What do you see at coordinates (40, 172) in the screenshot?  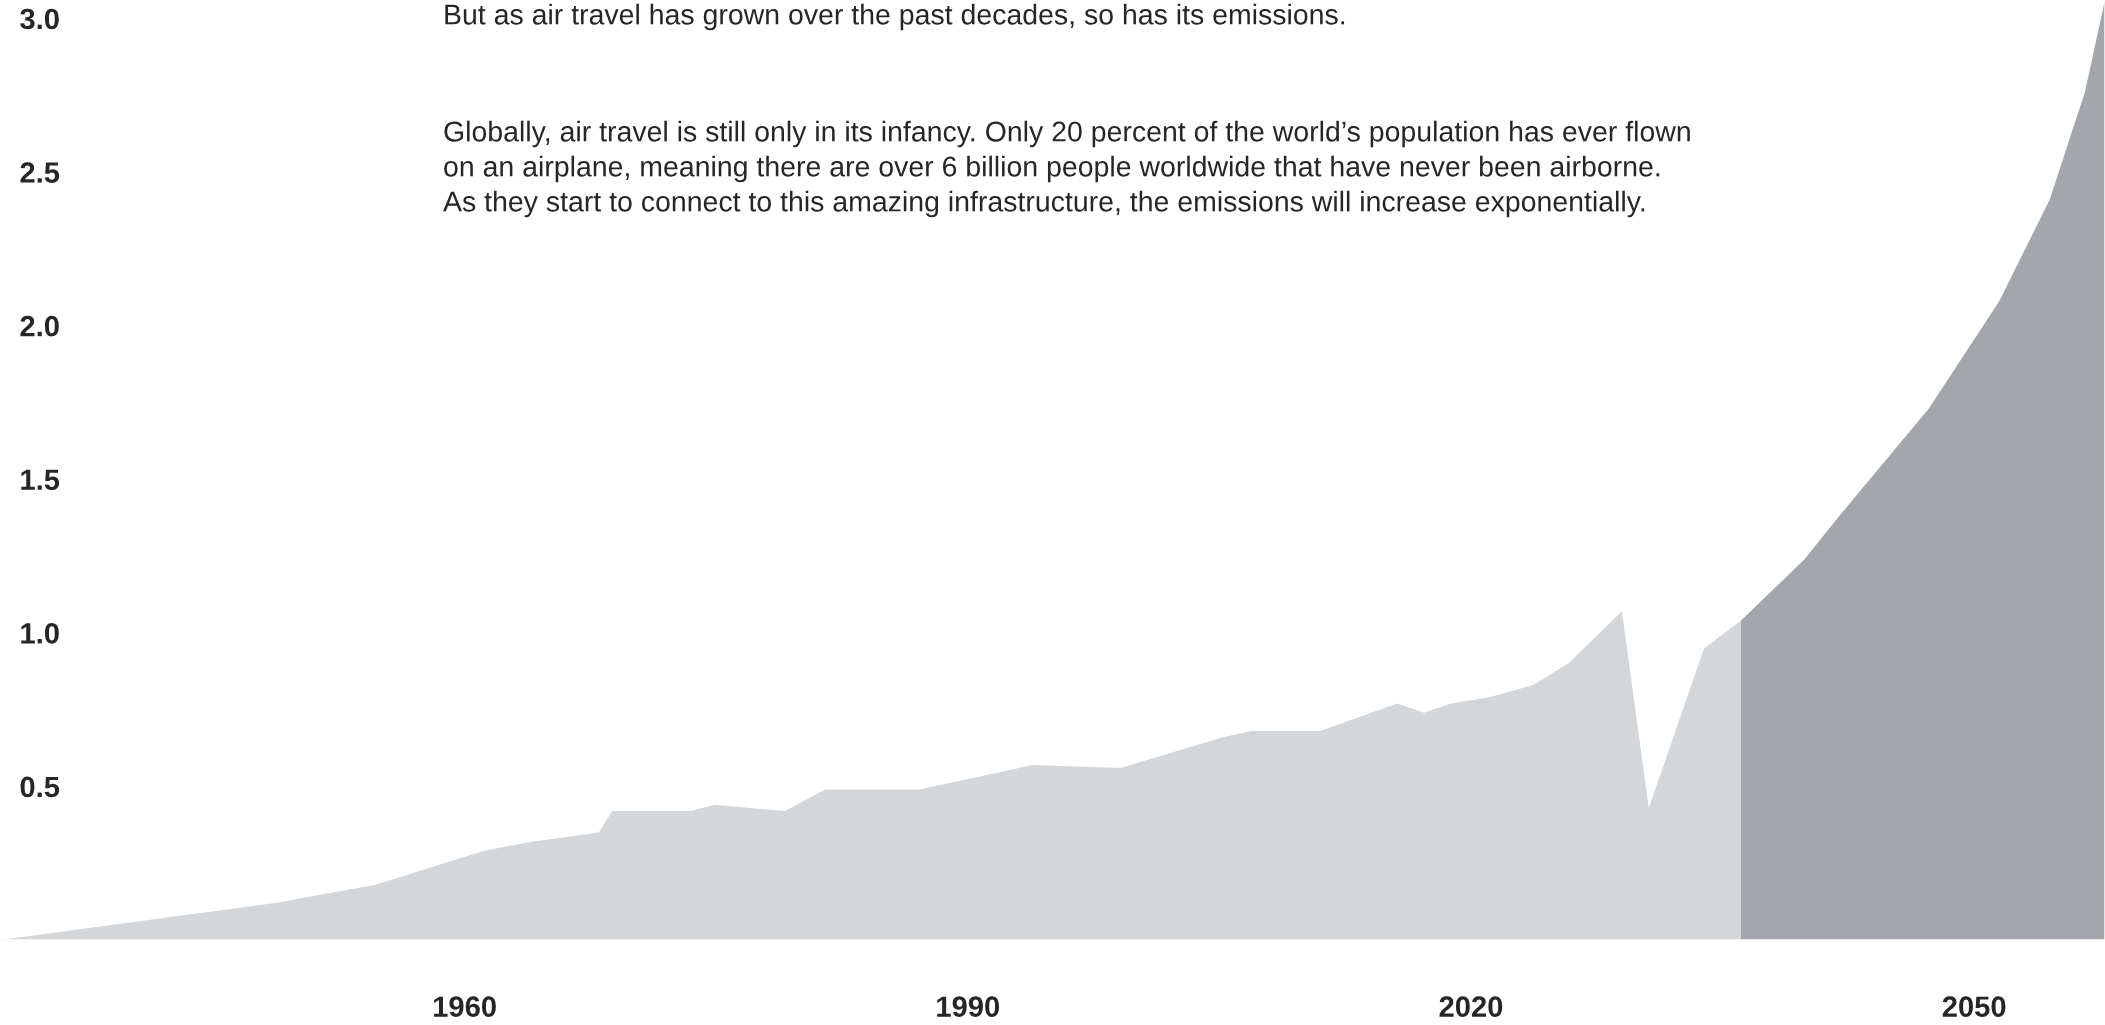 I see `y-tick-label: 2.5` at bounding box center [40, 172].